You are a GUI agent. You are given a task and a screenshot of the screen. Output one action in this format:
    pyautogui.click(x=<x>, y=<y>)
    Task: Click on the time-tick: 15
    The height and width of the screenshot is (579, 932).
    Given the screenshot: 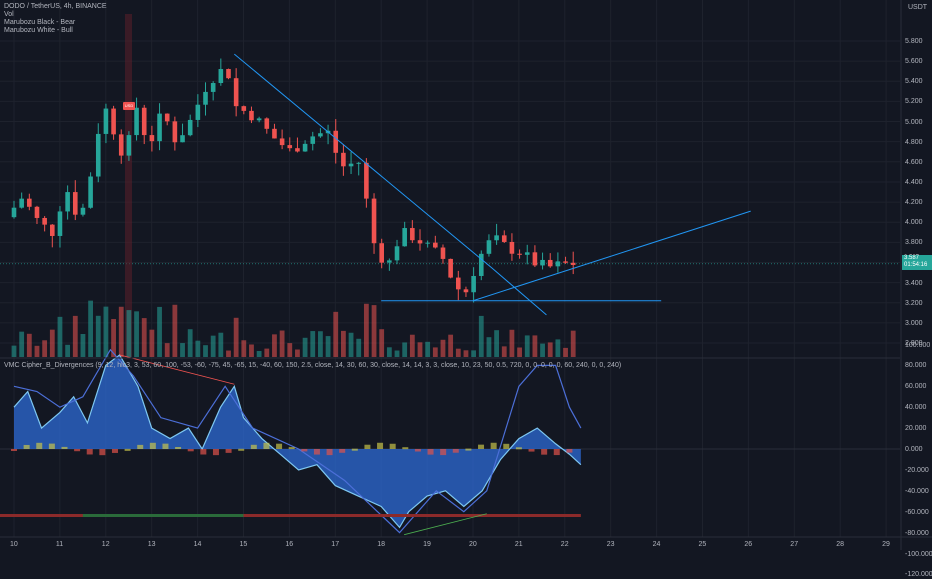 What is the action you would take?
    pyautogui.click(x=243, y=544)
    